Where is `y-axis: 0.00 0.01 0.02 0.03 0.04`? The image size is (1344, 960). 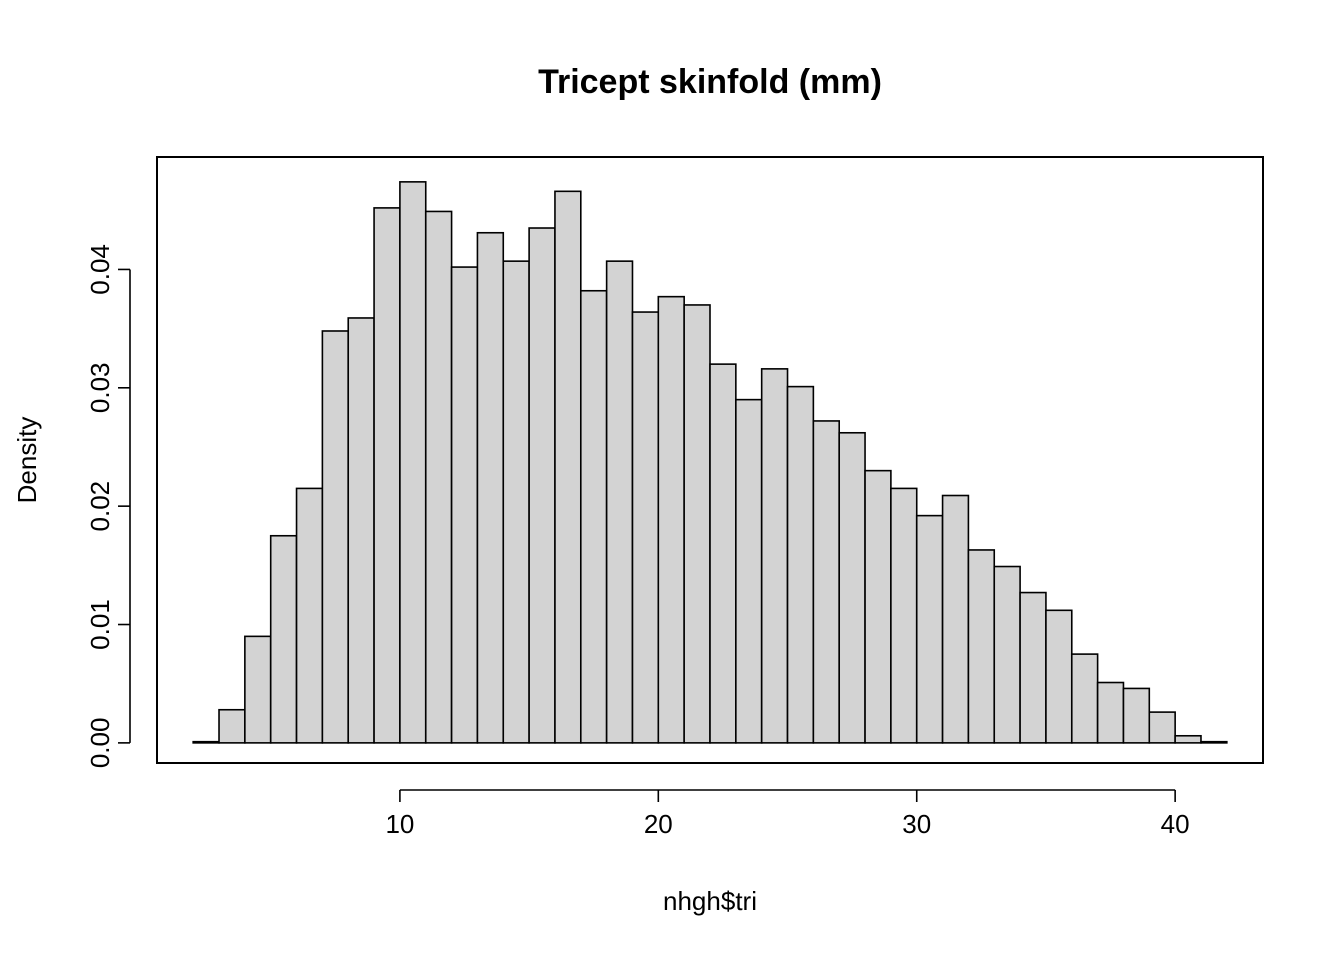
y-axis: 0.00 0.01 0.02 0.03 0.04 is located at coordinates (108, 506).